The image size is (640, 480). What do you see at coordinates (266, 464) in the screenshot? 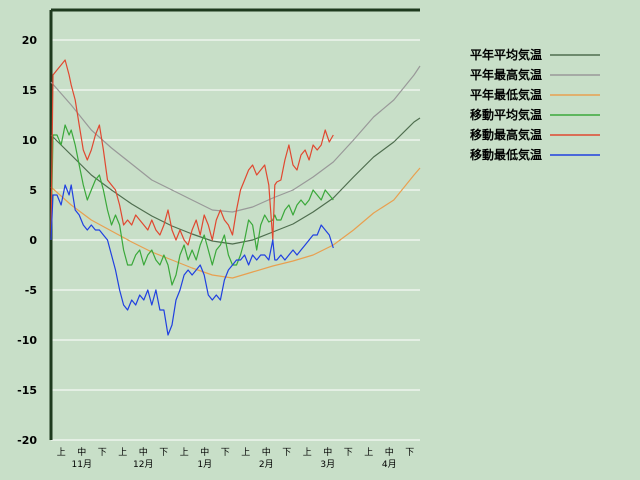
I see `x-month-label: 2月` at bounding box center [266, 464].